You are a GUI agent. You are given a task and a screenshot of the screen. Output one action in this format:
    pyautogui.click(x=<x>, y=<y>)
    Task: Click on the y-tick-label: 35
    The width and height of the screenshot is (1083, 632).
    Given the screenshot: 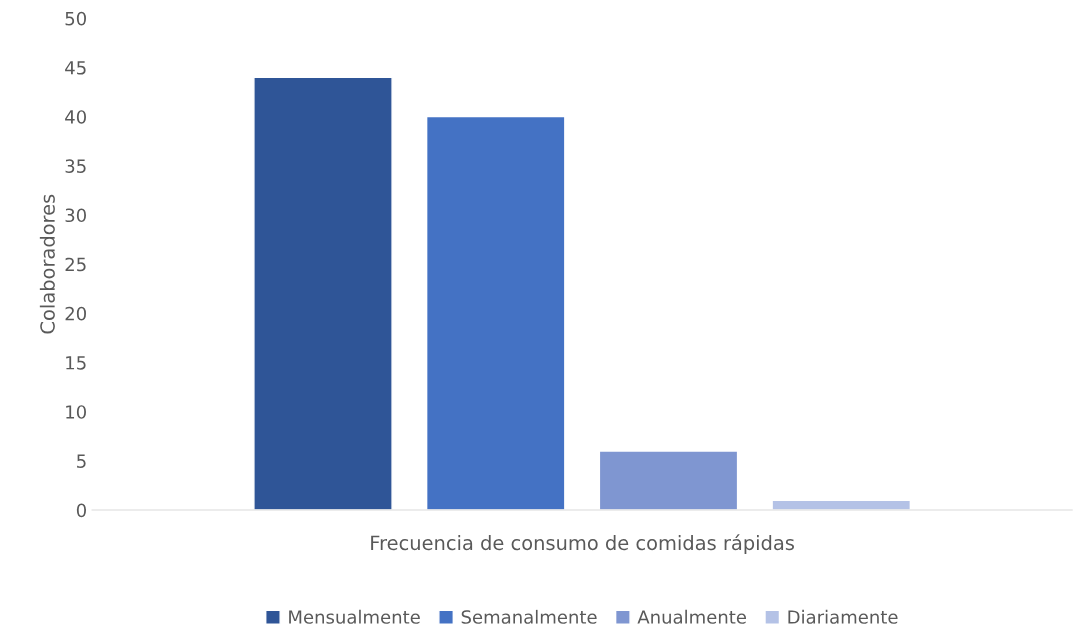 What is the action you would take?
    pyautogui.click(x=75, y=166)
    